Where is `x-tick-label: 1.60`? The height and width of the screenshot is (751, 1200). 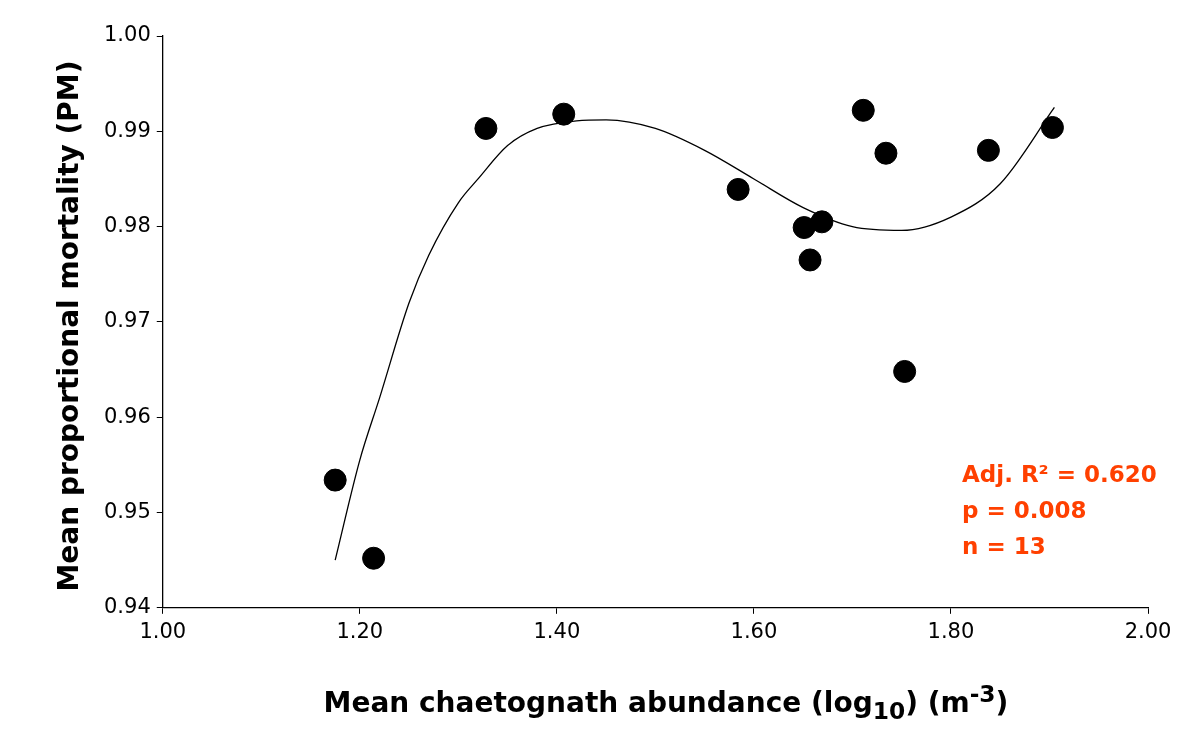 x-tick-label: 1.60 is located at coordinates (754, 630).